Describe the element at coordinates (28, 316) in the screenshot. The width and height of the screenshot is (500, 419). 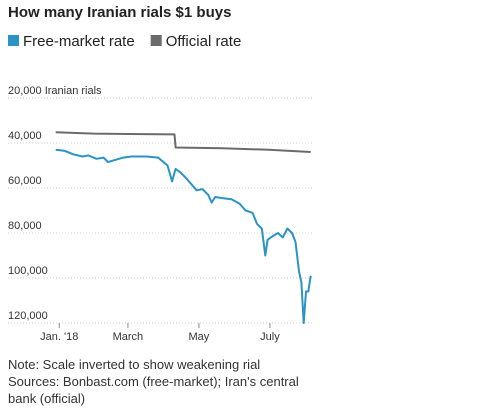
I see `y-tick-label: 120,000` at that location.